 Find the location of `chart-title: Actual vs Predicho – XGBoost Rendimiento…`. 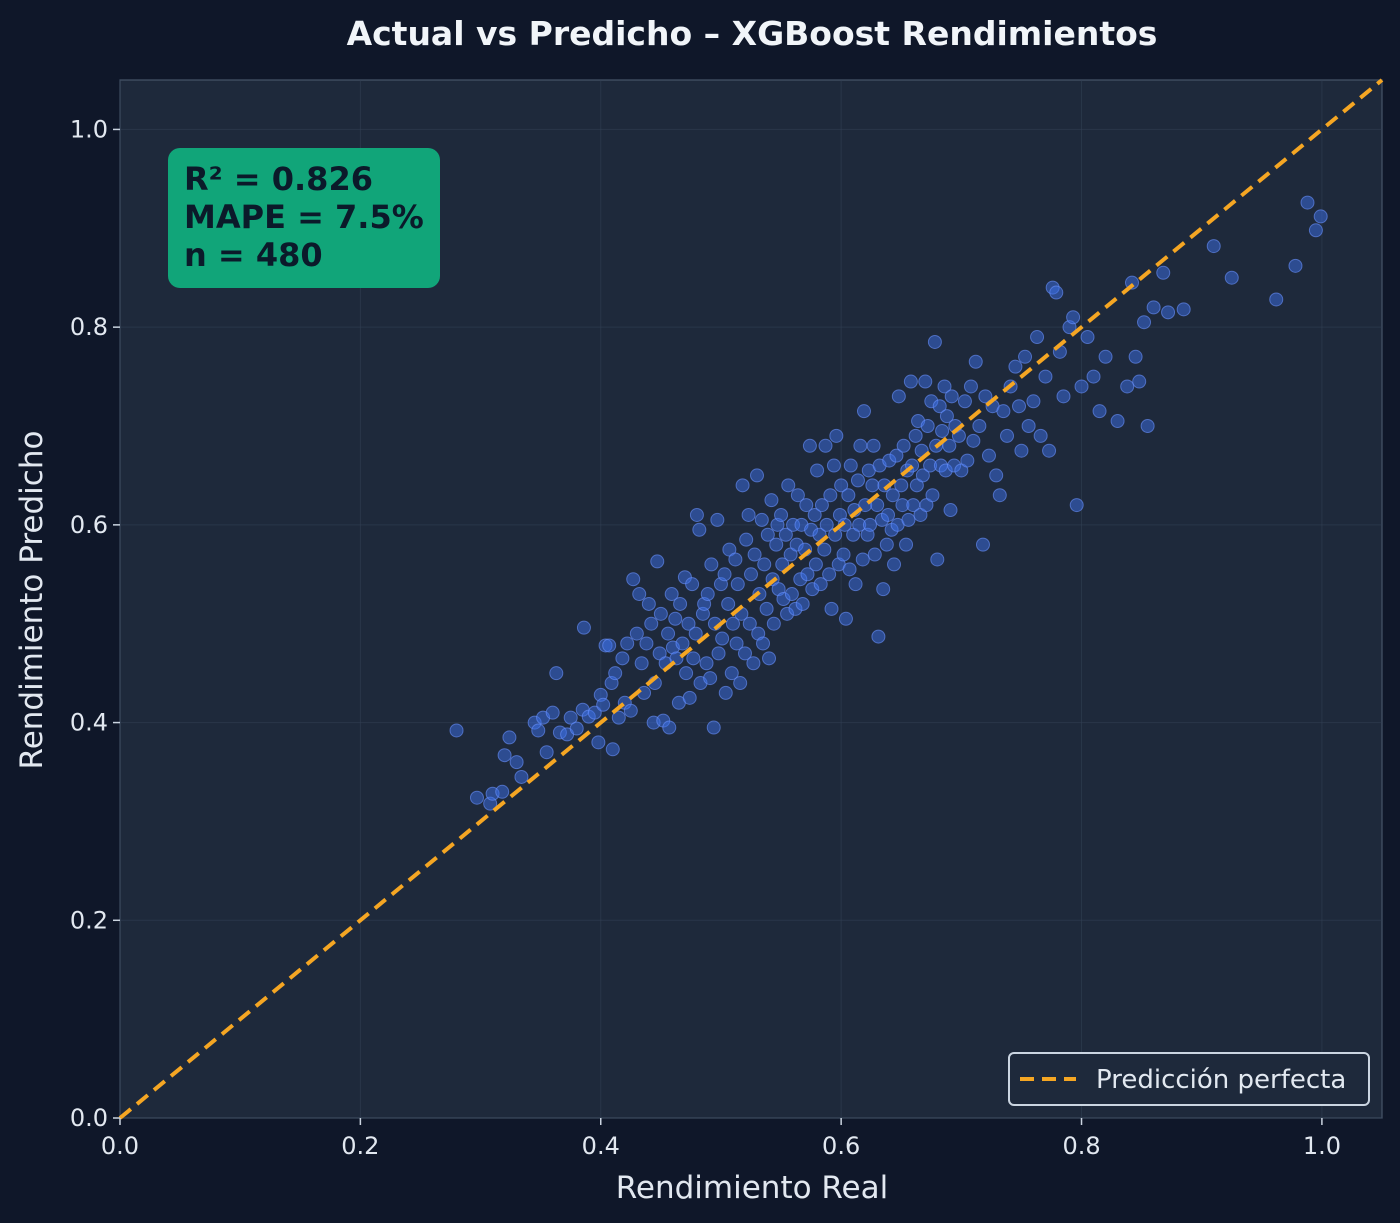

chart-title: Actual vs Predicho – XGBoost Rendimiento… is located at coordinates (752, 33).